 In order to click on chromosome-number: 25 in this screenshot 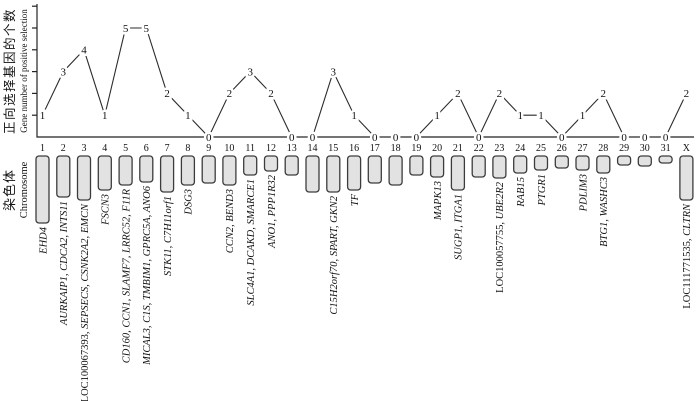, I will do `click(541, 148)`.